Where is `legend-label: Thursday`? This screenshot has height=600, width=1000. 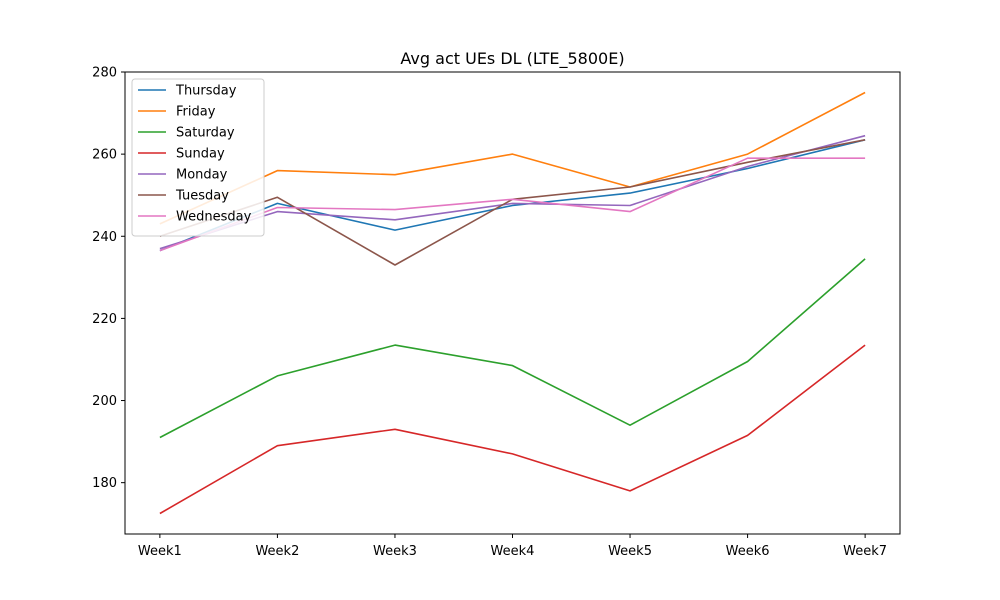
legend-label: Thursday is located at coordinates (206, 91).